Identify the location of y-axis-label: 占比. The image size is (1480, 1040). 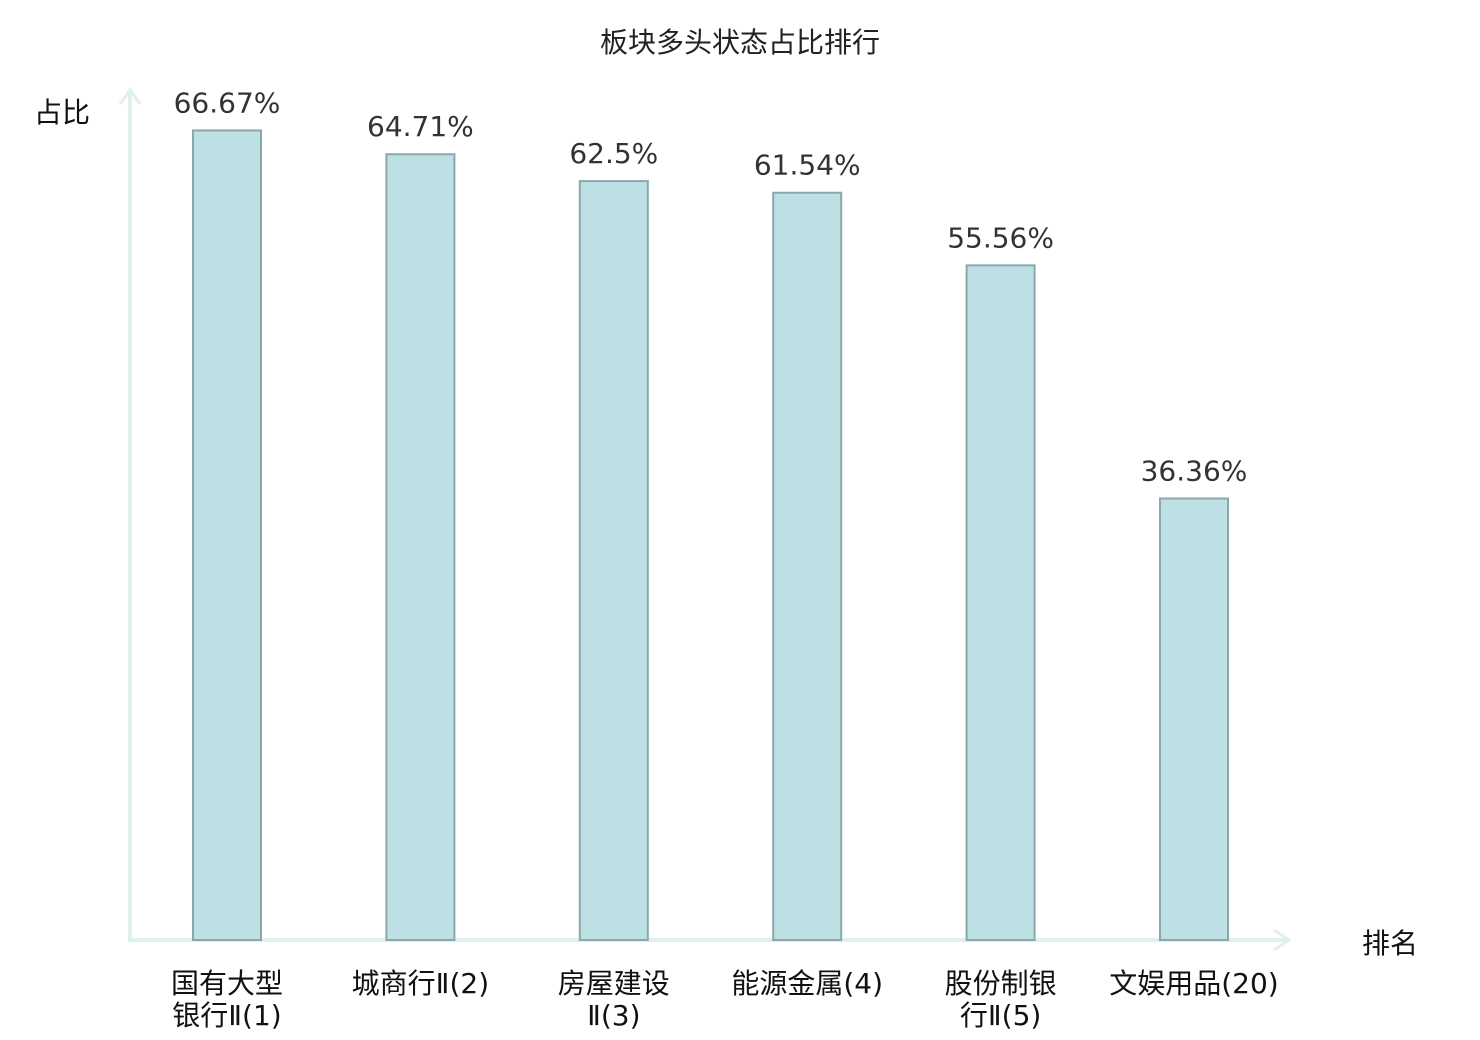
(62, 112).